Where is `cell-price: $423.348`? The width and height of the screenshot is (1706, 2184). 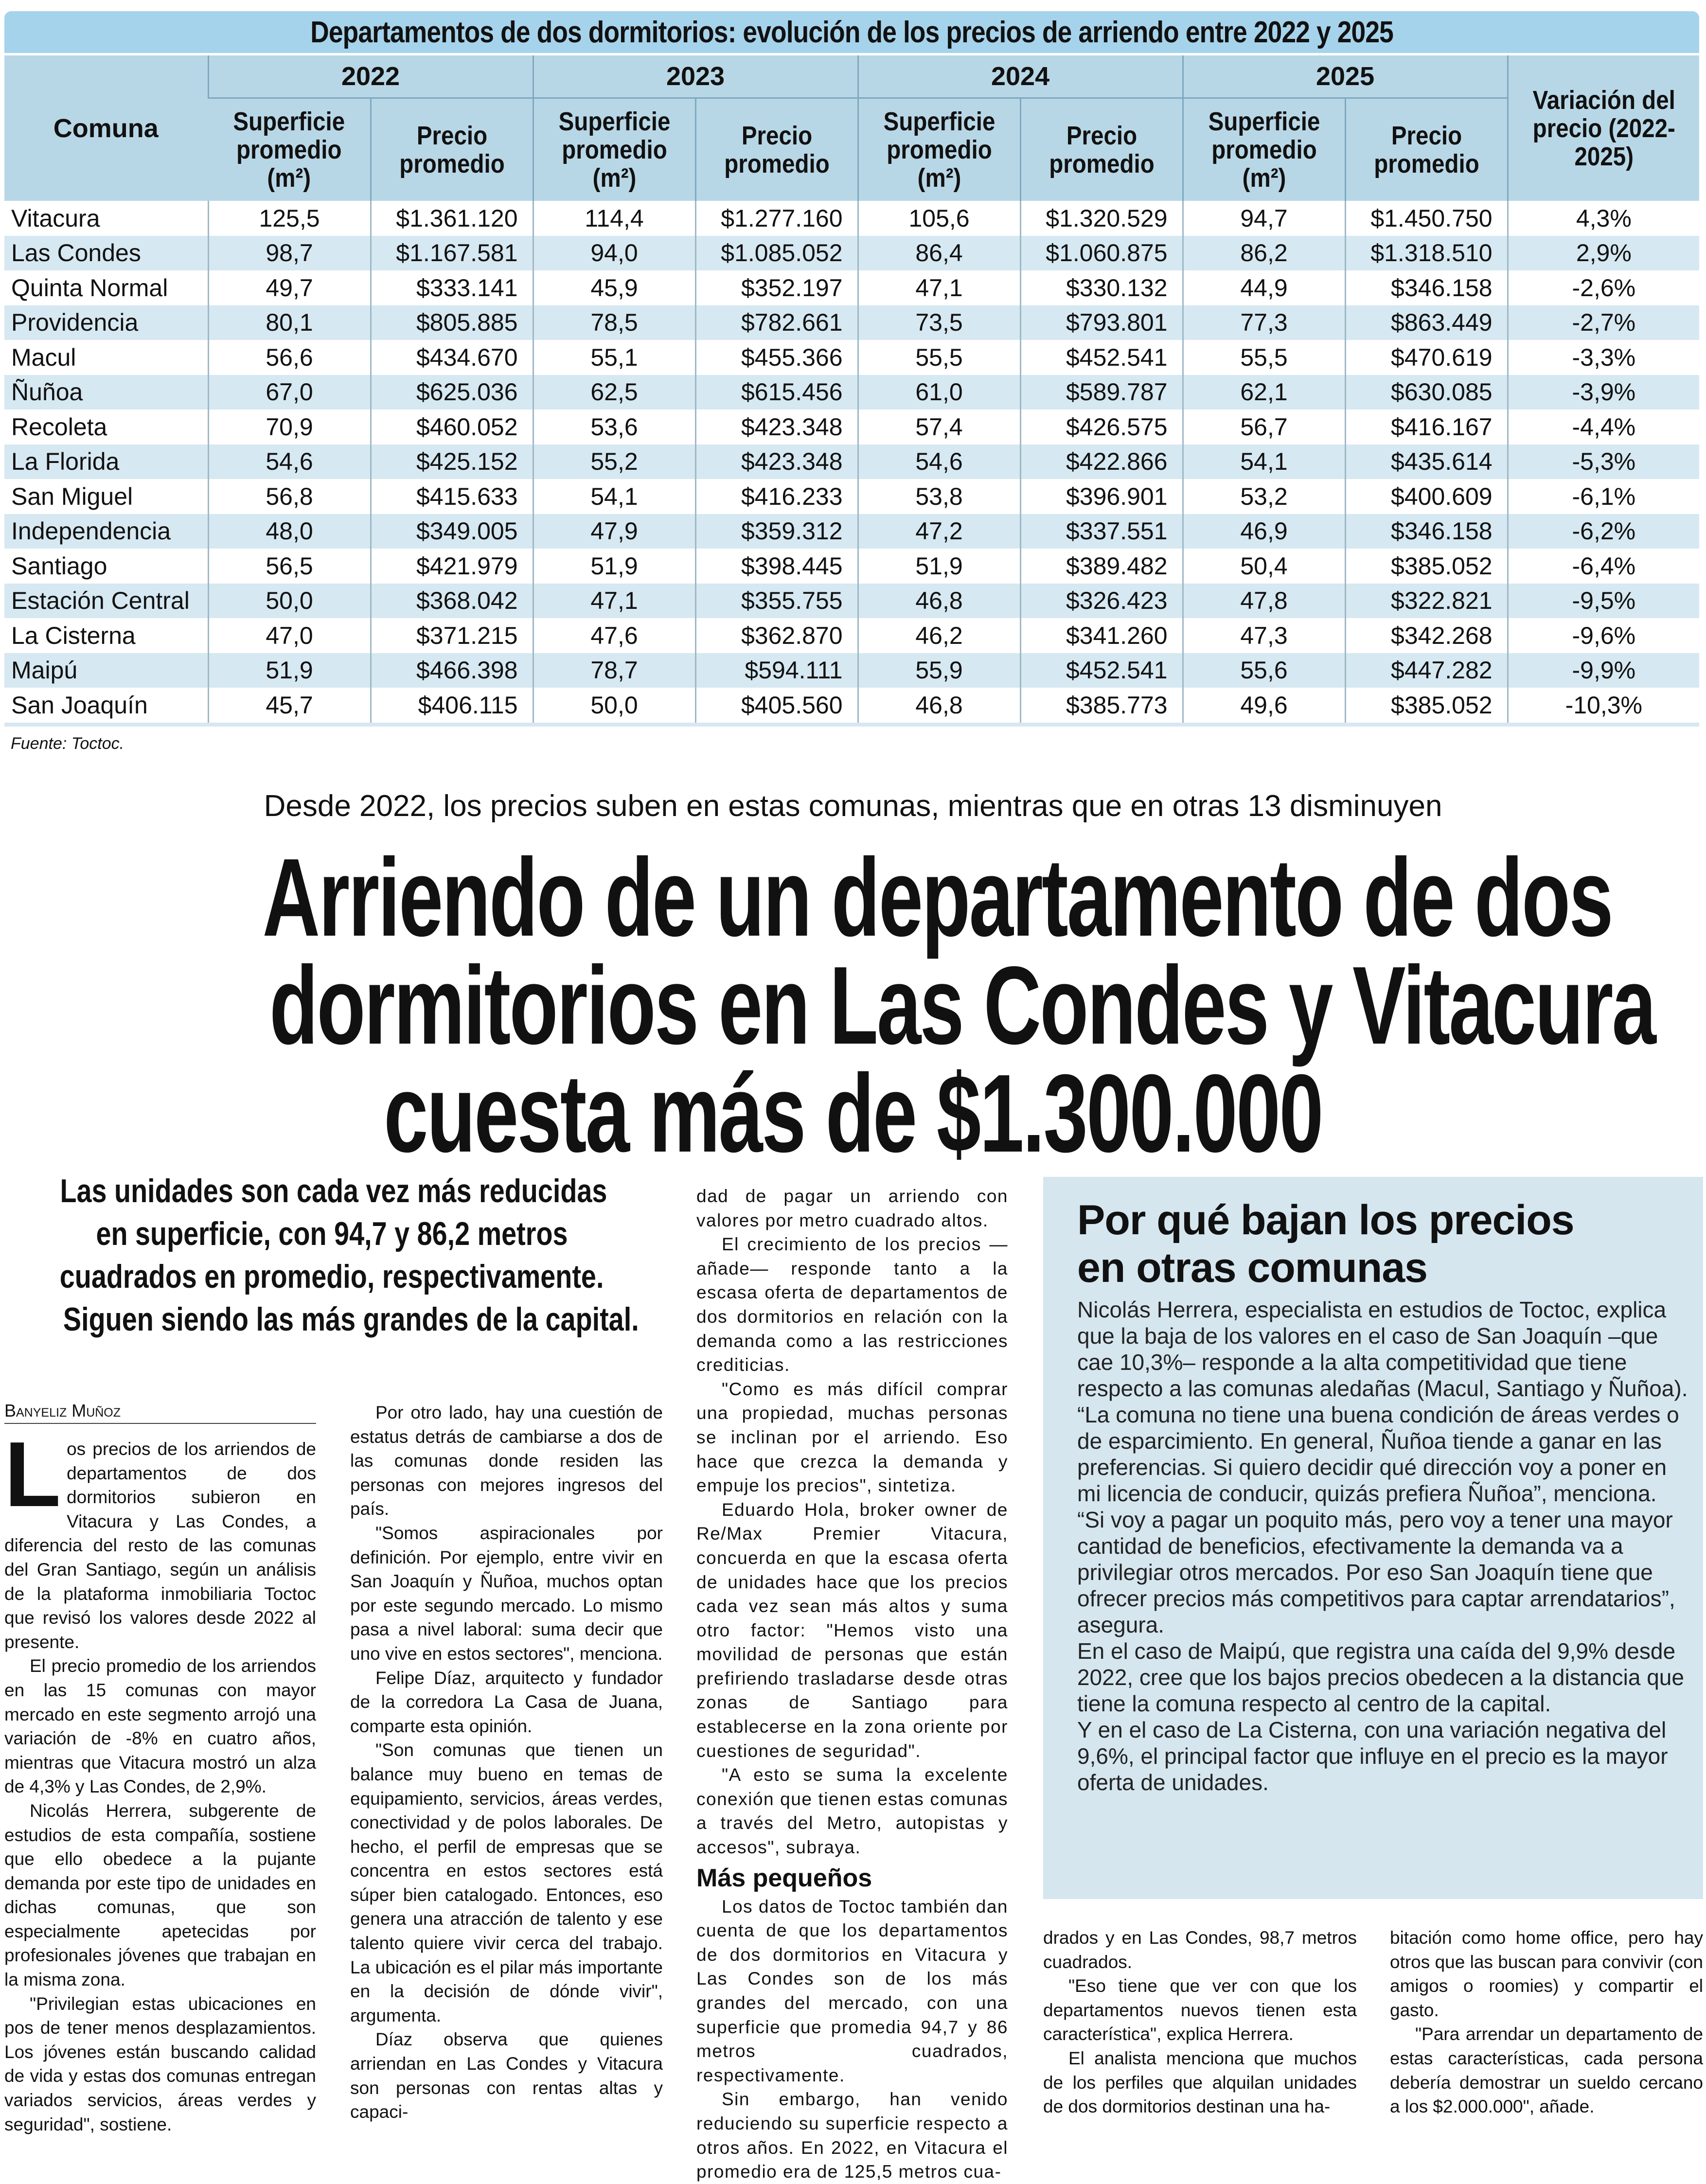 cell-price: $423.348 is located at coordinates (776, 426).